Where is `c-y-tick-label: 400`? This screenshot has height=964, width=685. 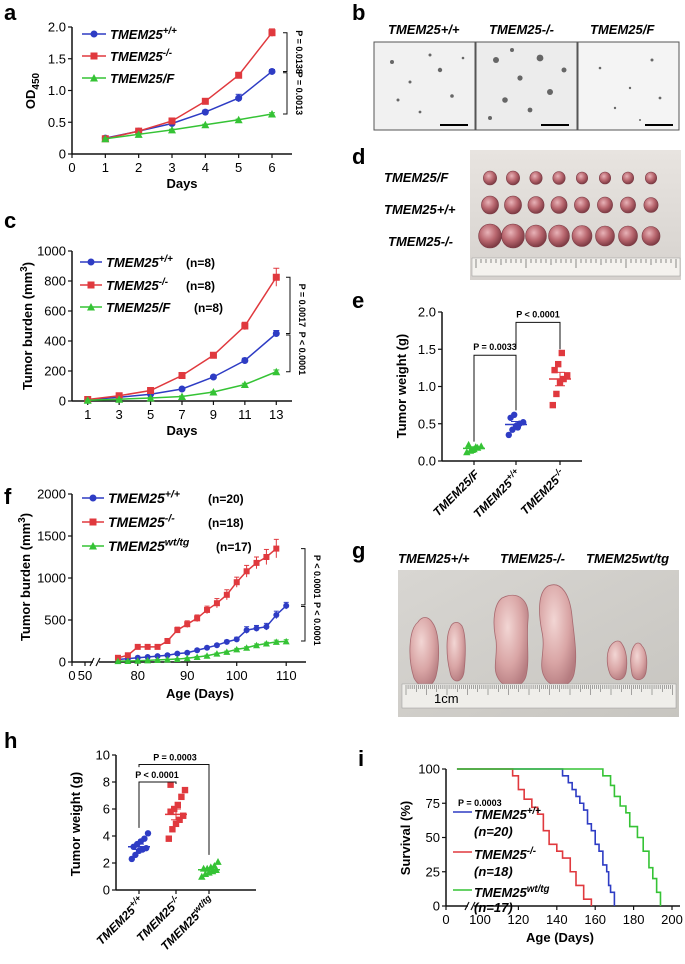 c-y-tick-label: 400 is located at coordinates (55, 341).